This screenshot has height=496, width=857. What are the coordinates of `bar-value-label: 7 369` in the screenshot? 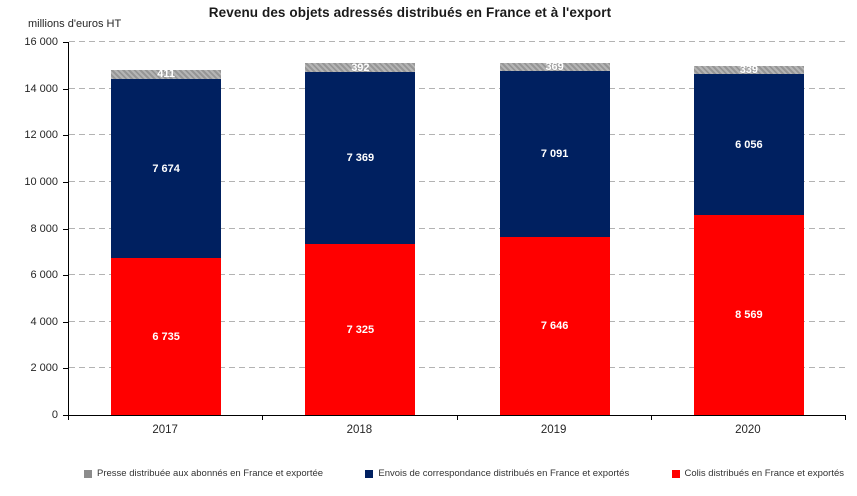 It's located at (360, 158).